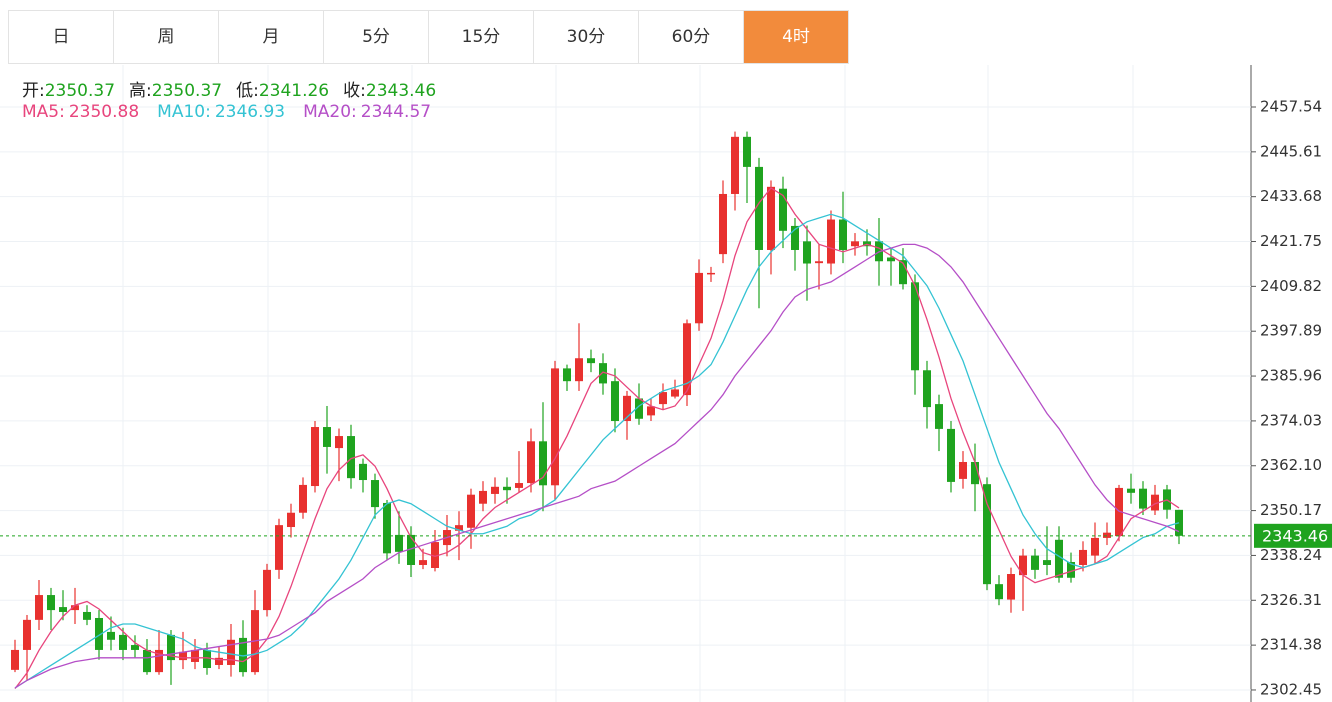 Image resolution: width=1332 pixels, height=702 pixels. I want to click on y-tick-label: 2397.89, so click(1291, 331).